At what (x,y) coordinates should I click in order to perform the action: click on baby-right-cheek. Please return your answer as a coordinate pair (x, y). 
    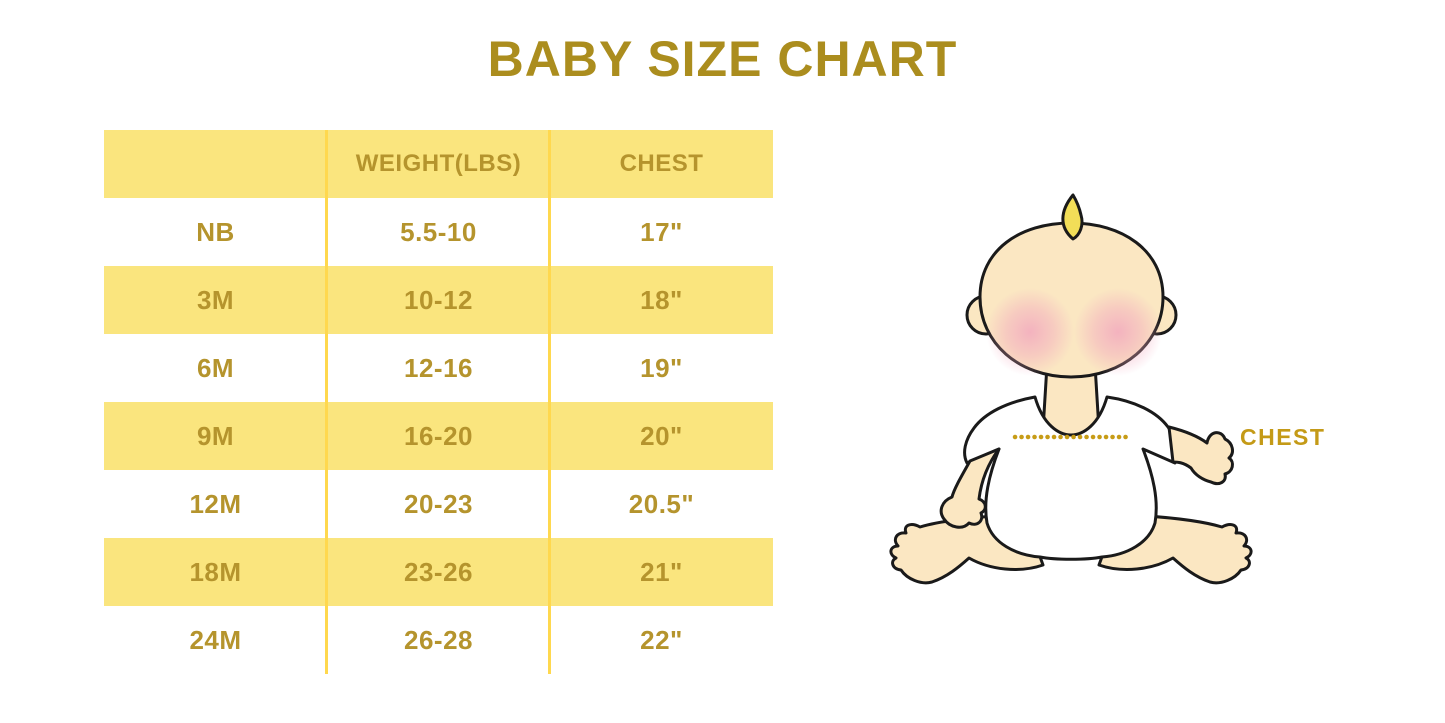
    Looking at the image, I should click on (1118, 332).